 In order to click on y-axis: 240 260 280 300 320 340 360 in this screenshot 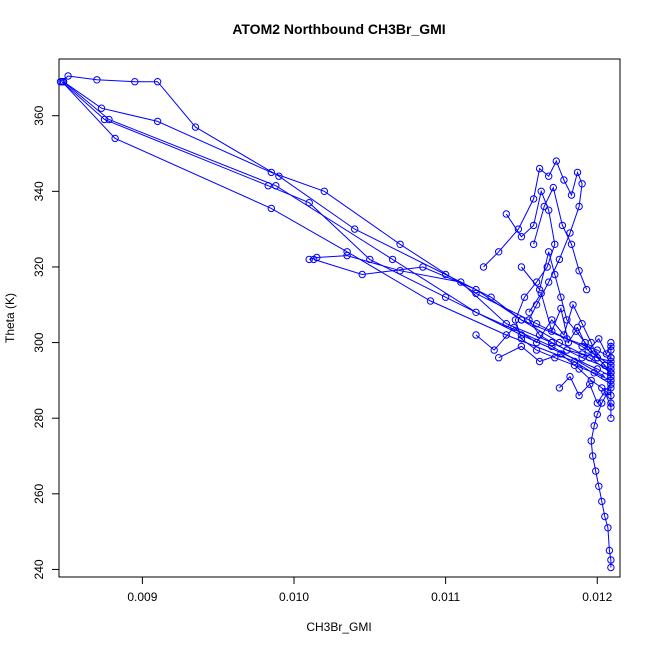, I will do `click(45, 342)`.